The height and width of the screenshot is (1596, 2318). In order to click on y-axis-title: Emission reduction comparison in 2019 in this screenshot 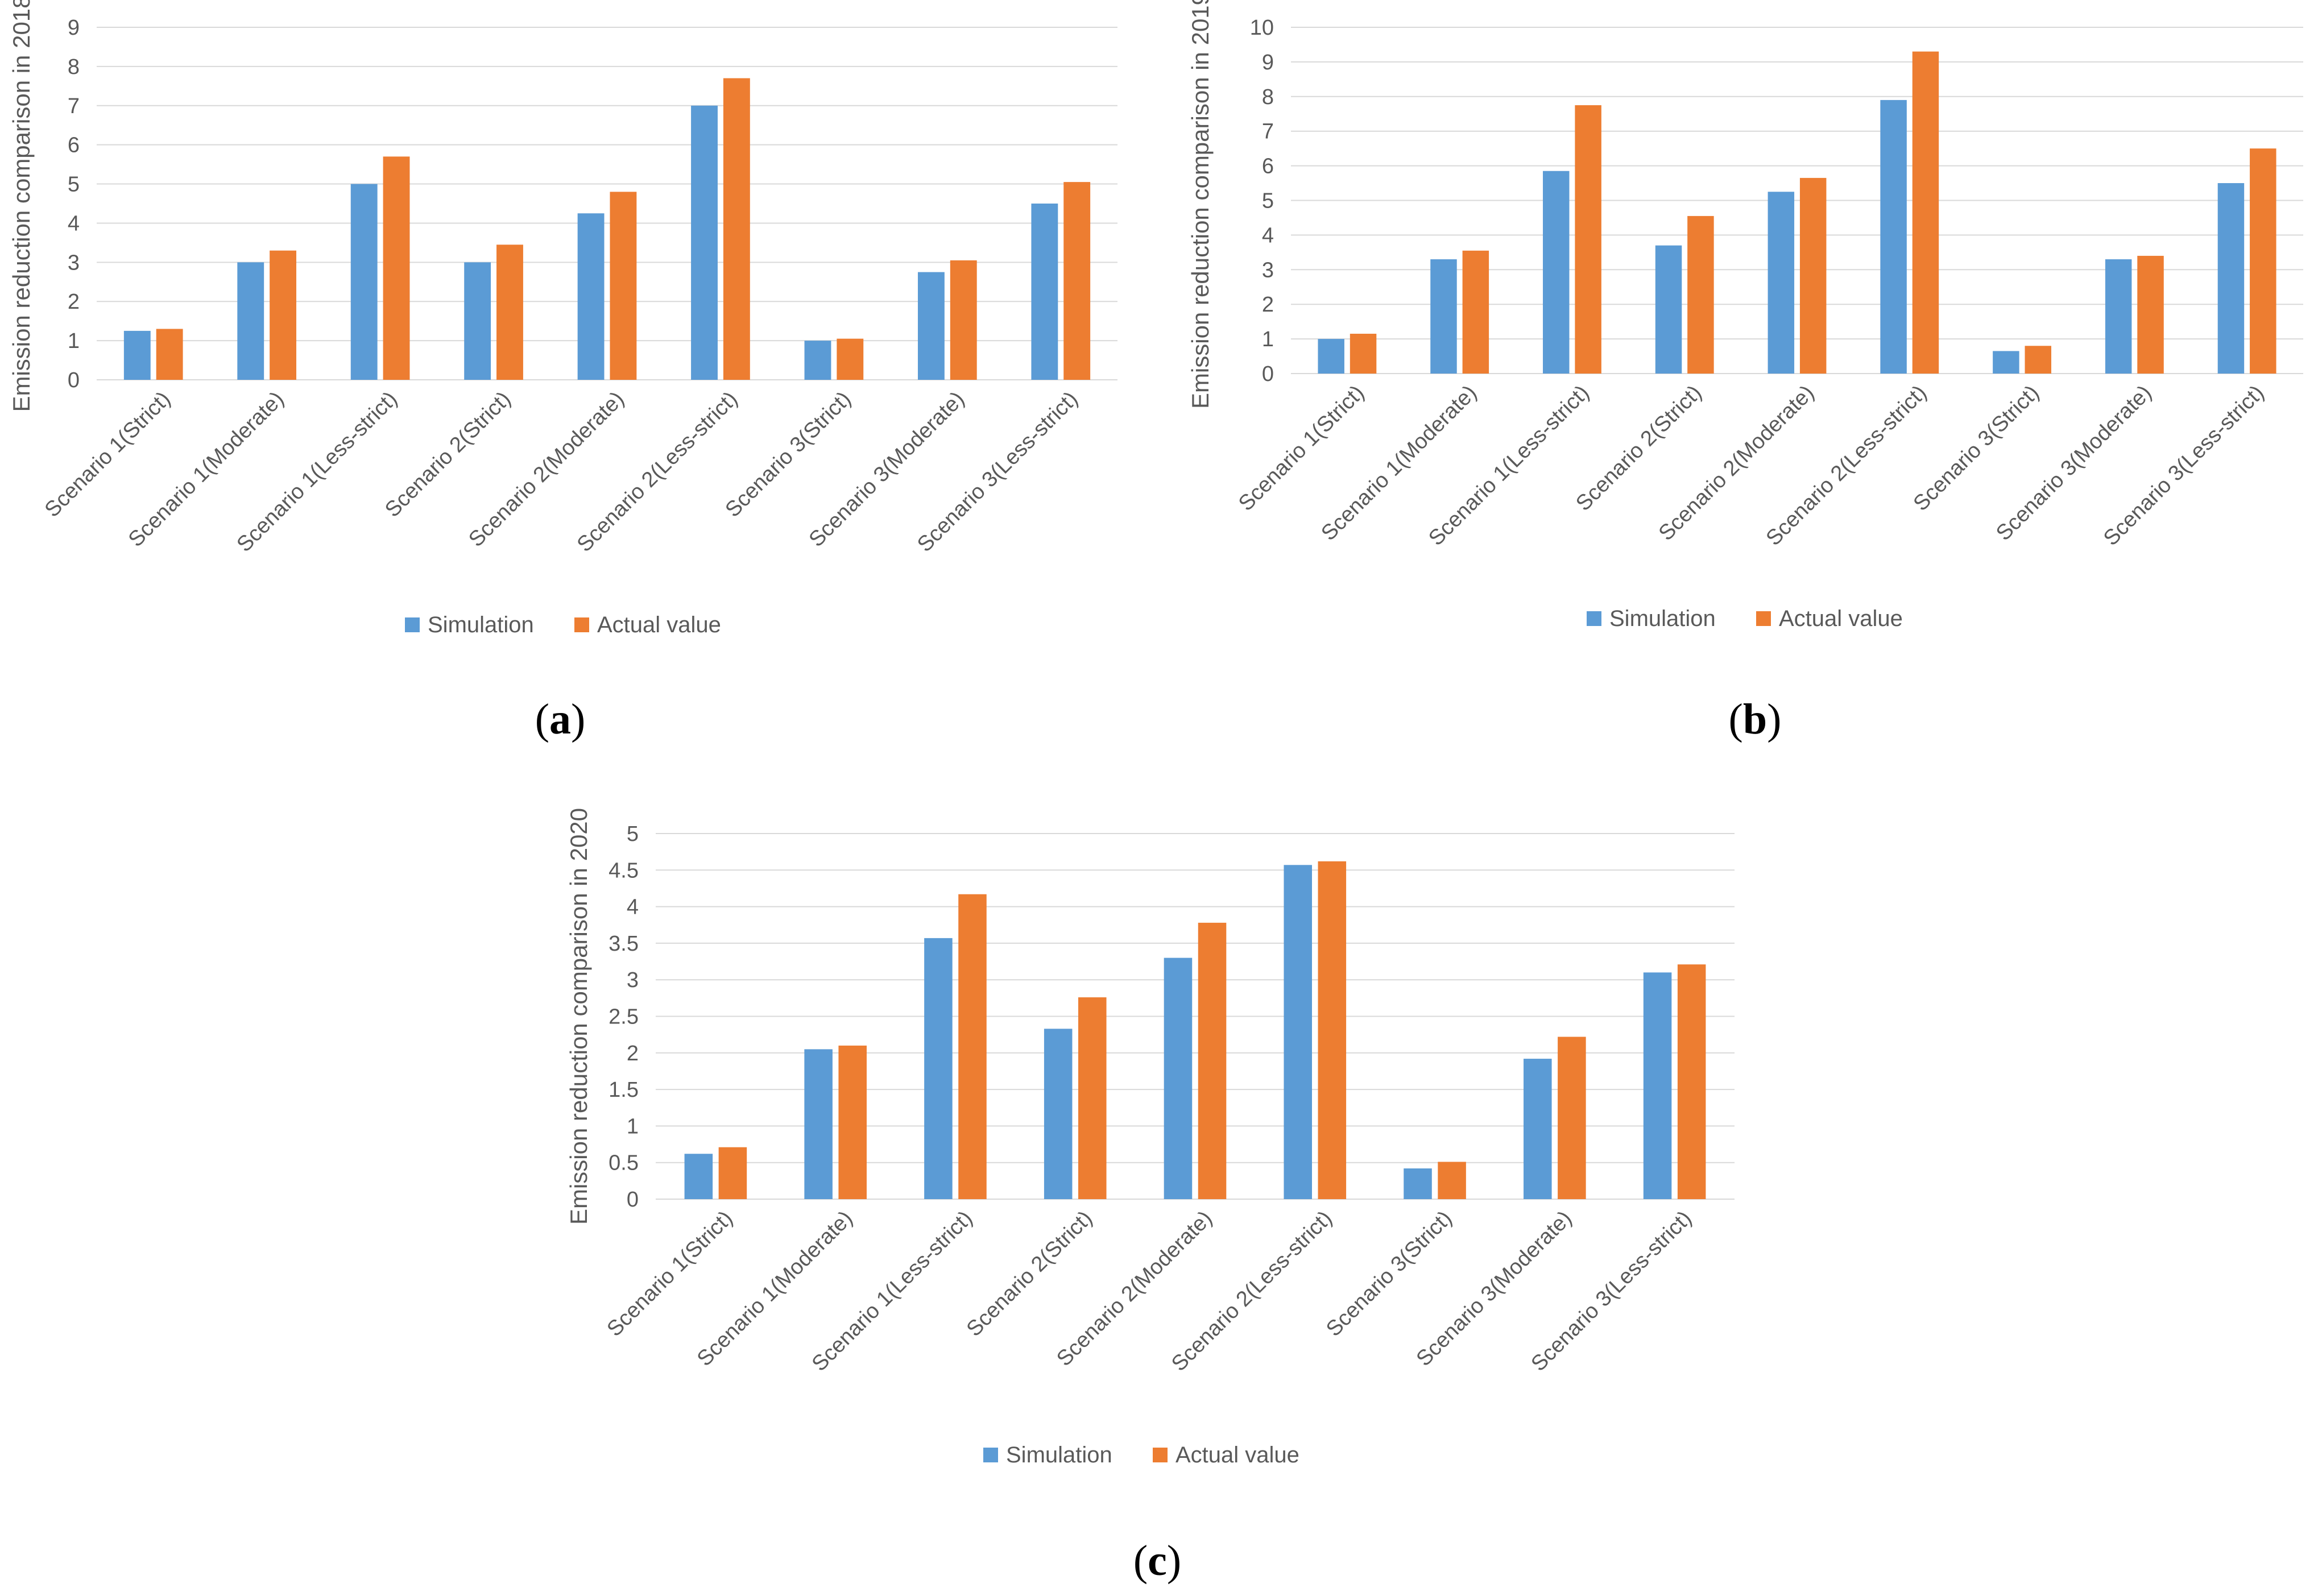, I will do `click(1200, 204)`.